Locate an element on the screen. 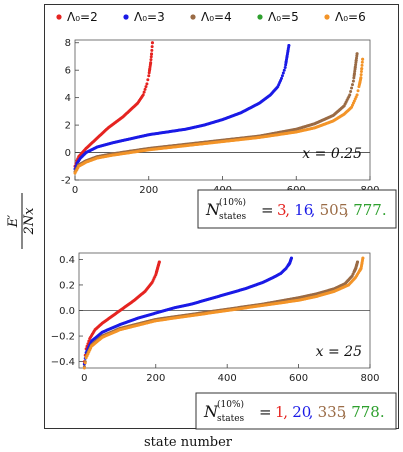  nstates-value: 335 is located at coordinates (332, 412).